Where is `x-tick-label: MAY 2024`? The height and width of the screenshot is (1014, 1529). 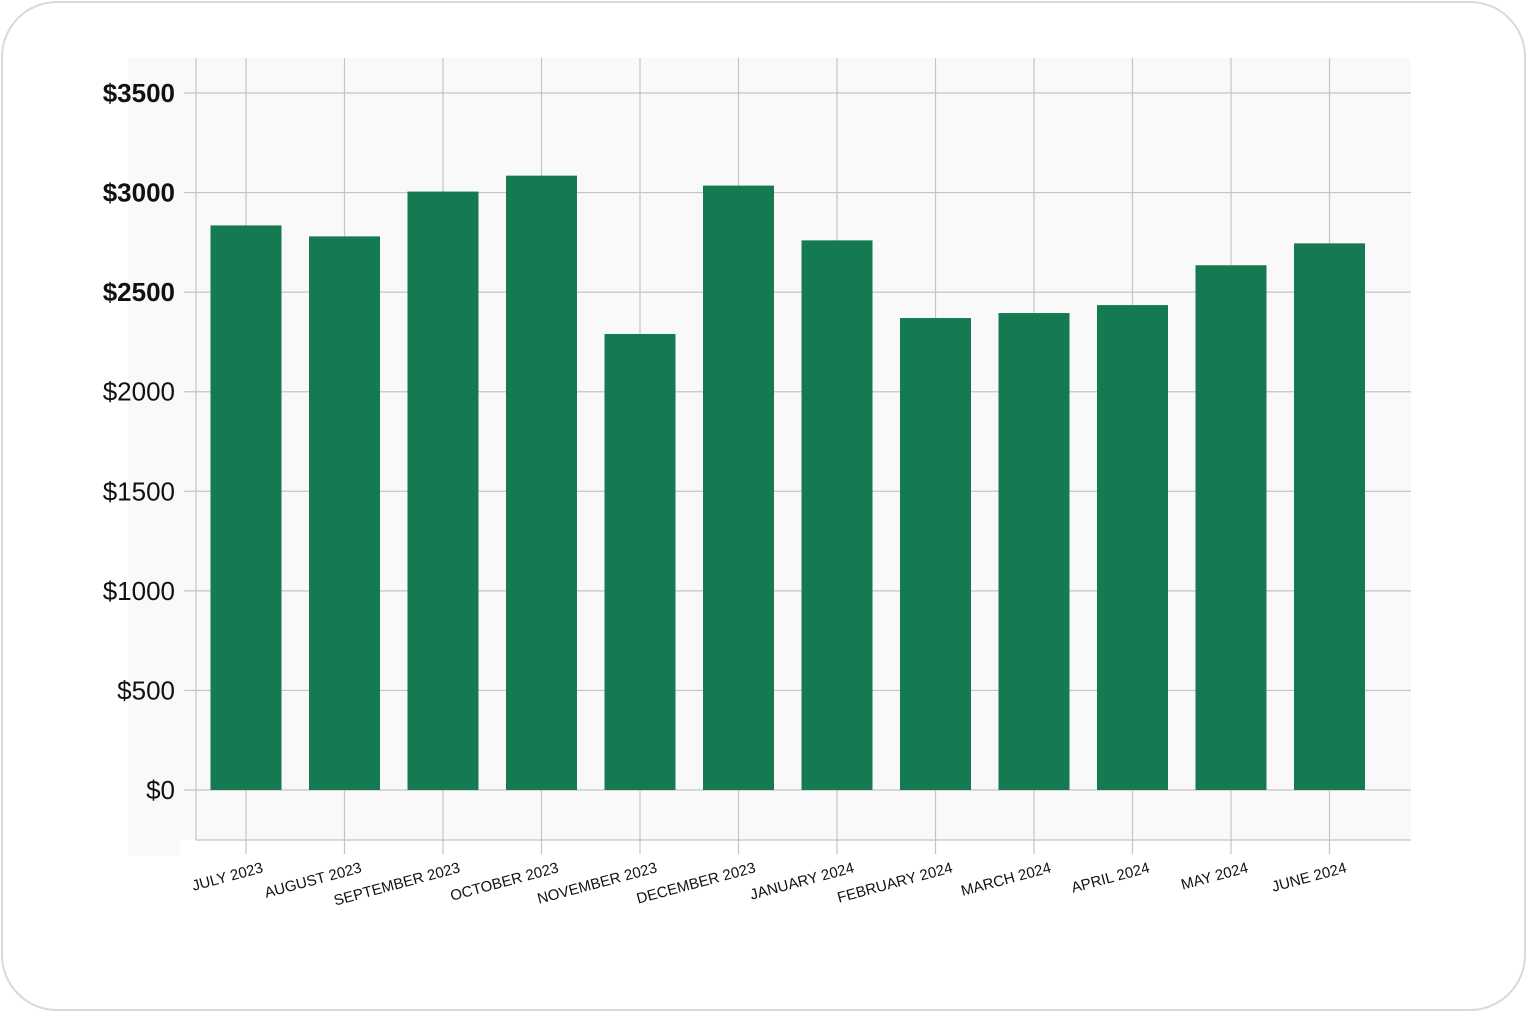 x-tick-label: MAY 2024 is located at coordinates (1214, 876).